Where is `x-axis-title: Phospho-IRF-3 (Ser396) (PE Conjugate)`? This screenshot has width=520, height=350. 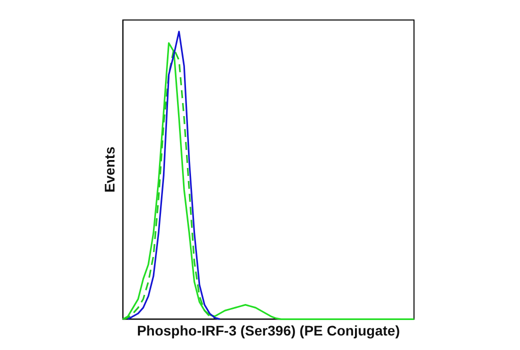
x-axis-title: Phospho-IRF-3 (Ser396) (PE Conjugate) is located at coordinates (268, 330).